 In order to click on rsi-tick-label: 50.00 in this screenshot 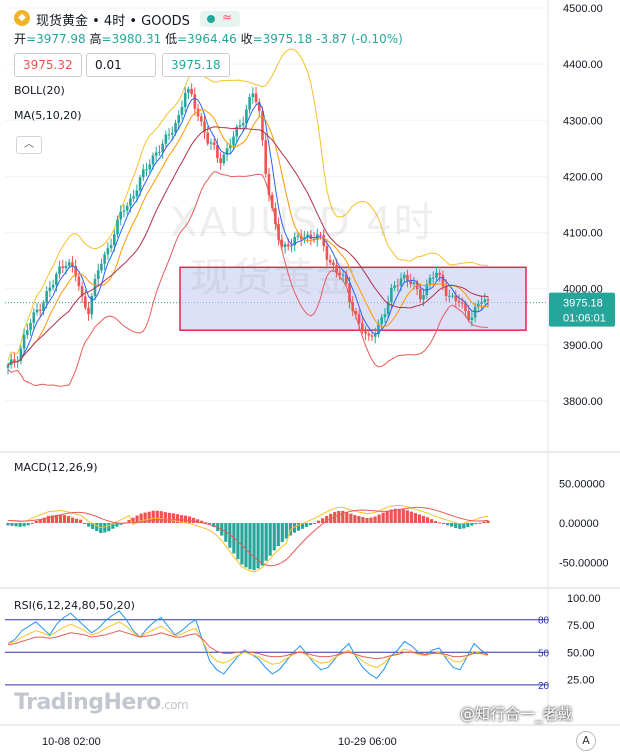, I will do `click(581, 653)`.